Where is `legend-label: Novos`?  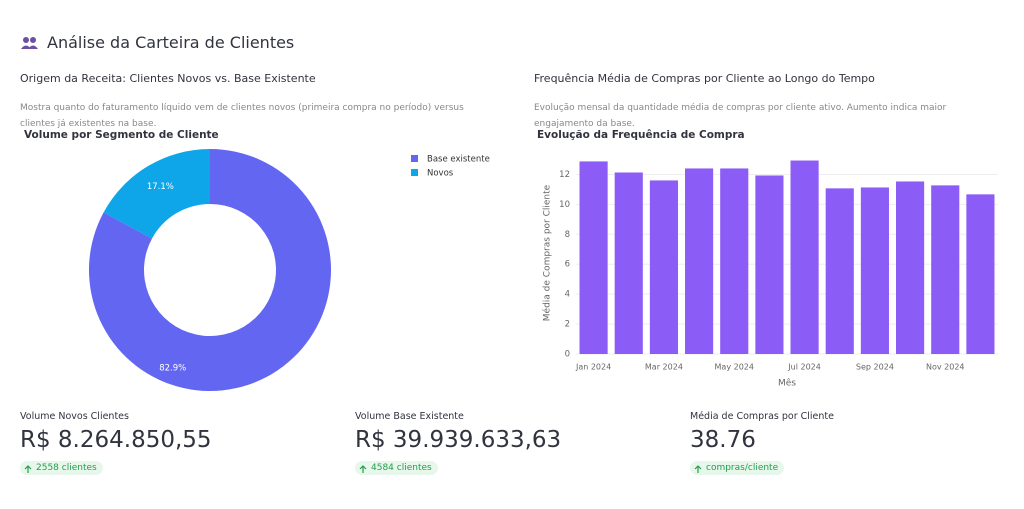 legend-label: Novos is located at coordinates (440, 174).